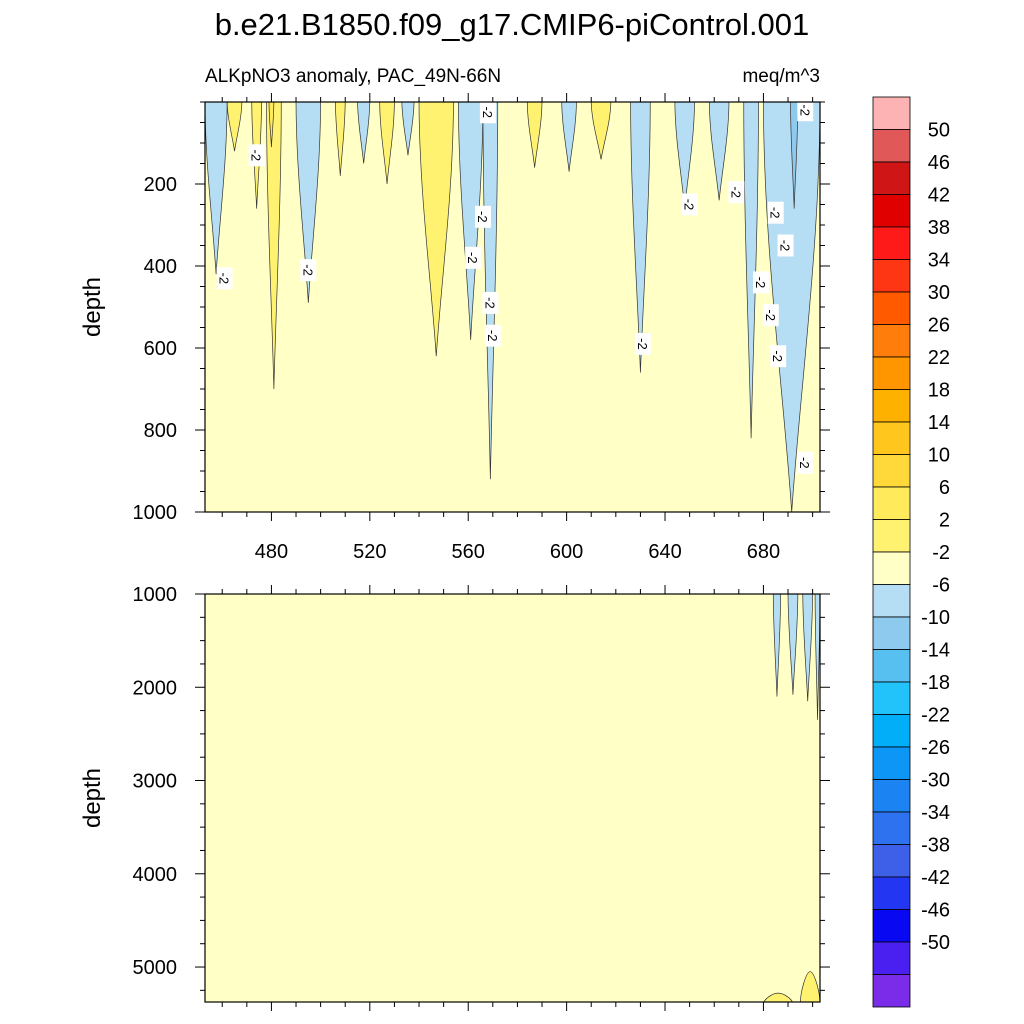 The height and width of the screenshot is (1024, 1024). What do you see at coordinates (155, 875) in the screenshot?
I see `y-tick-label: 4000` at bounding box center [155, 875].